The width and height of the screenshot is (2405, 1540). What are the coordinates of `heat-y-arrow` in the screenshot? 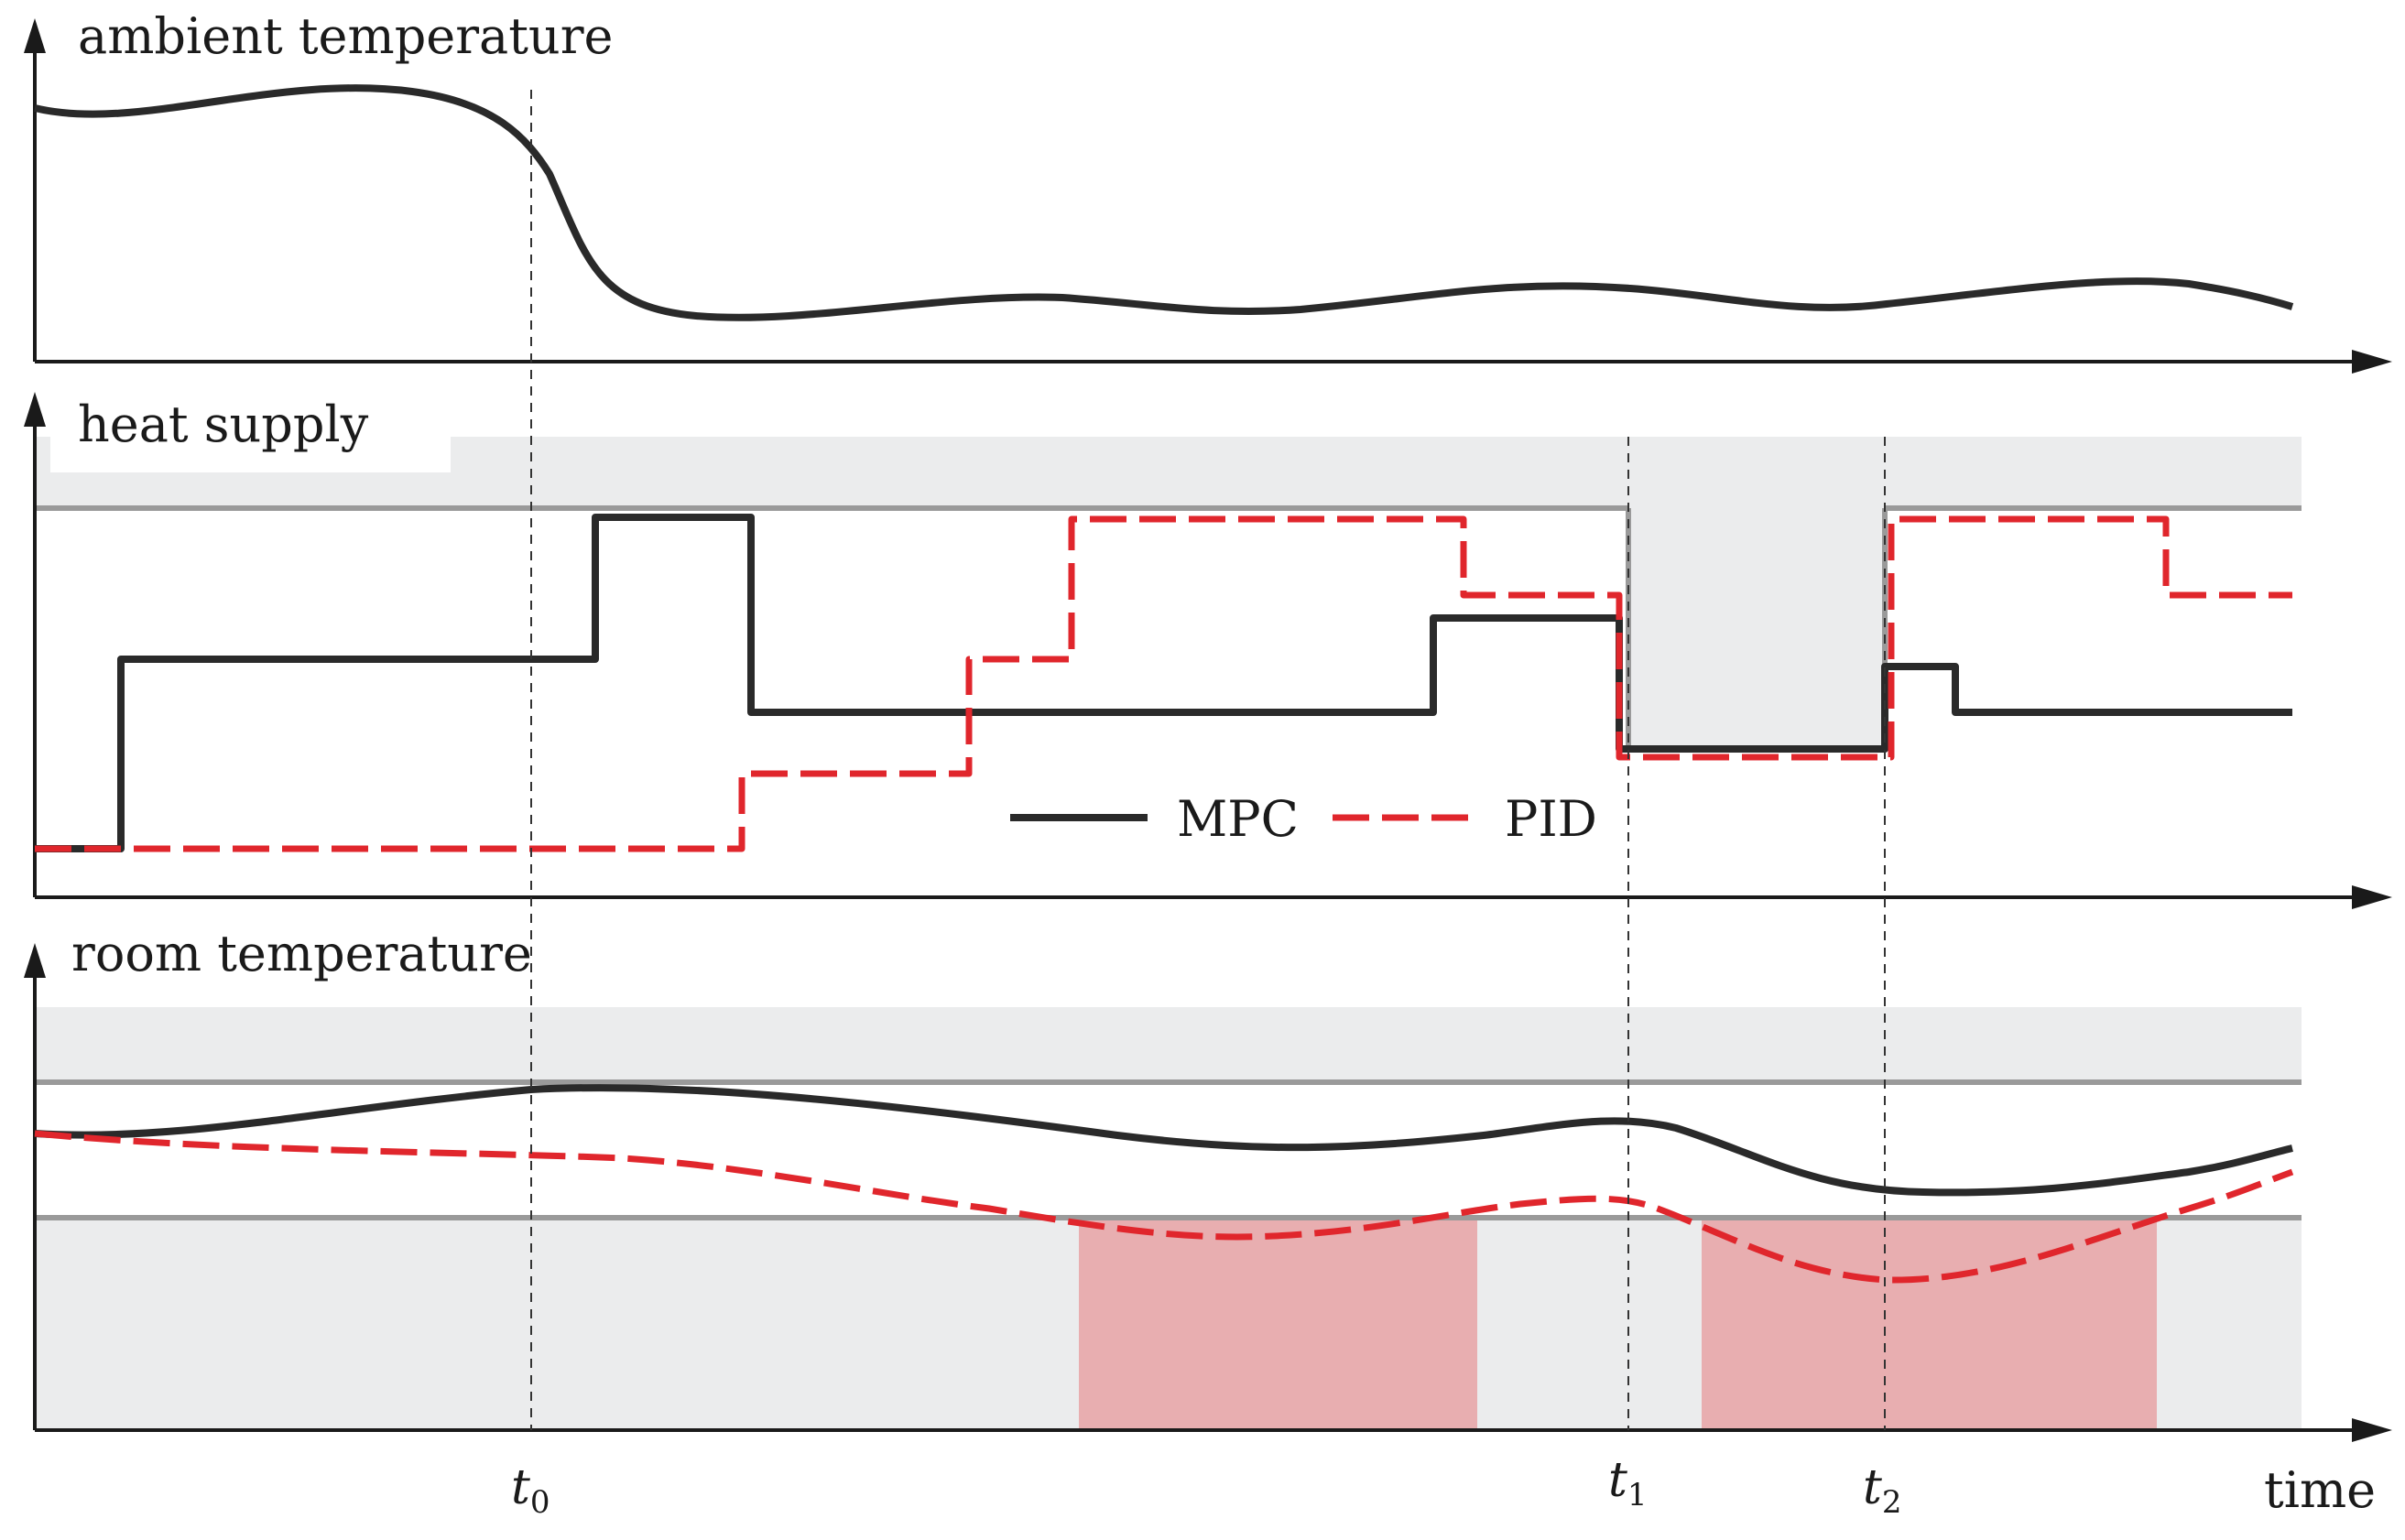 It's located at (35, 409).